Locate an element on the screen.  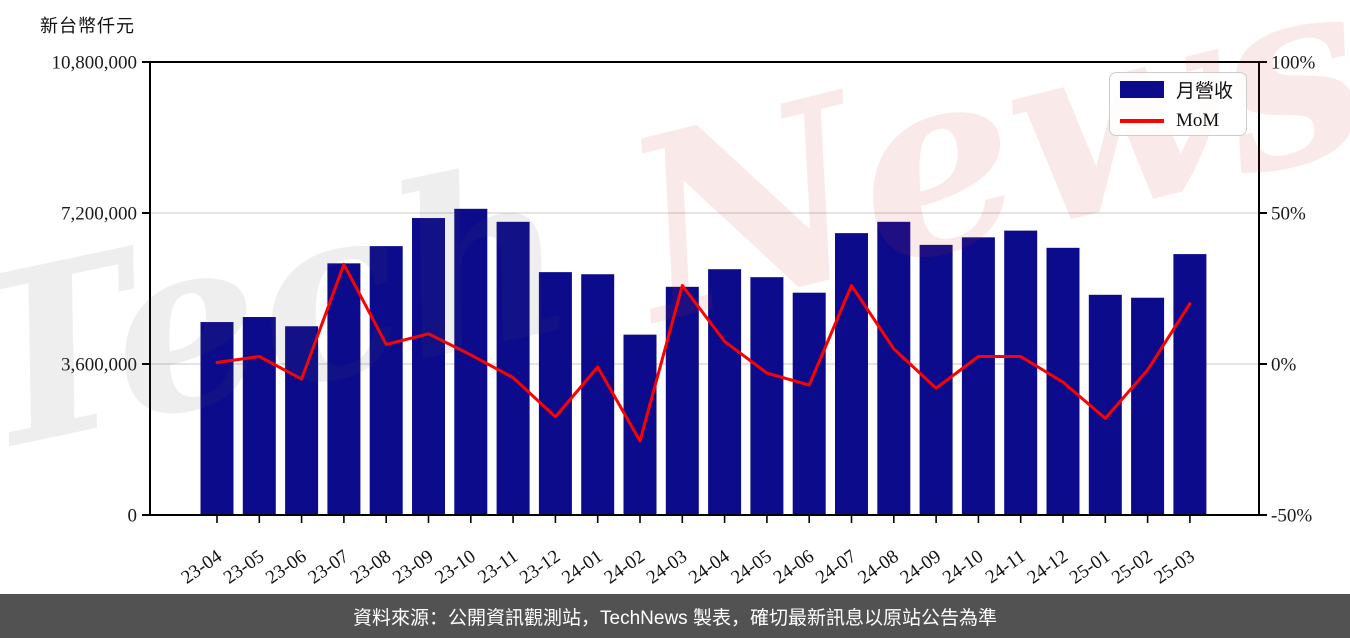
y-tick-label-left: 10,800,000 is located at coordinates (95, 63).